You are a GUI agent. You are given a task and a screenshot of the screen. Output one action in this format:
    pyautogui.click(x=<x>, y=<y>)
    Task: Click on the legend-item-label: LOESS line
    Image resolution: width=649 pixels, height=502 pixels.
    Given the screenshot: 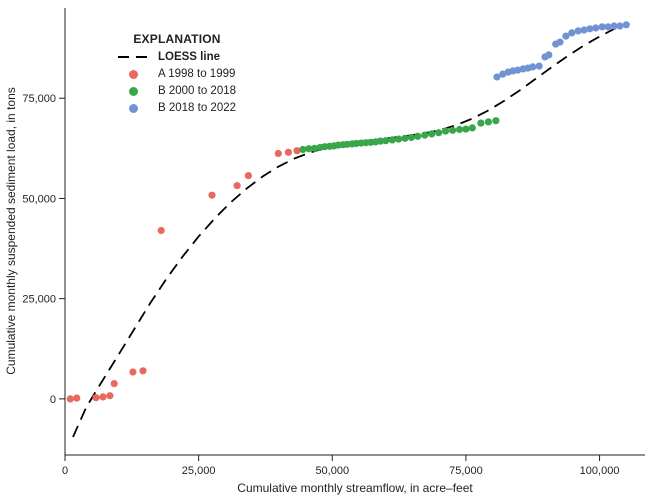 What is the action you would take?
    pyautogui.click(x=189, y=57)
    